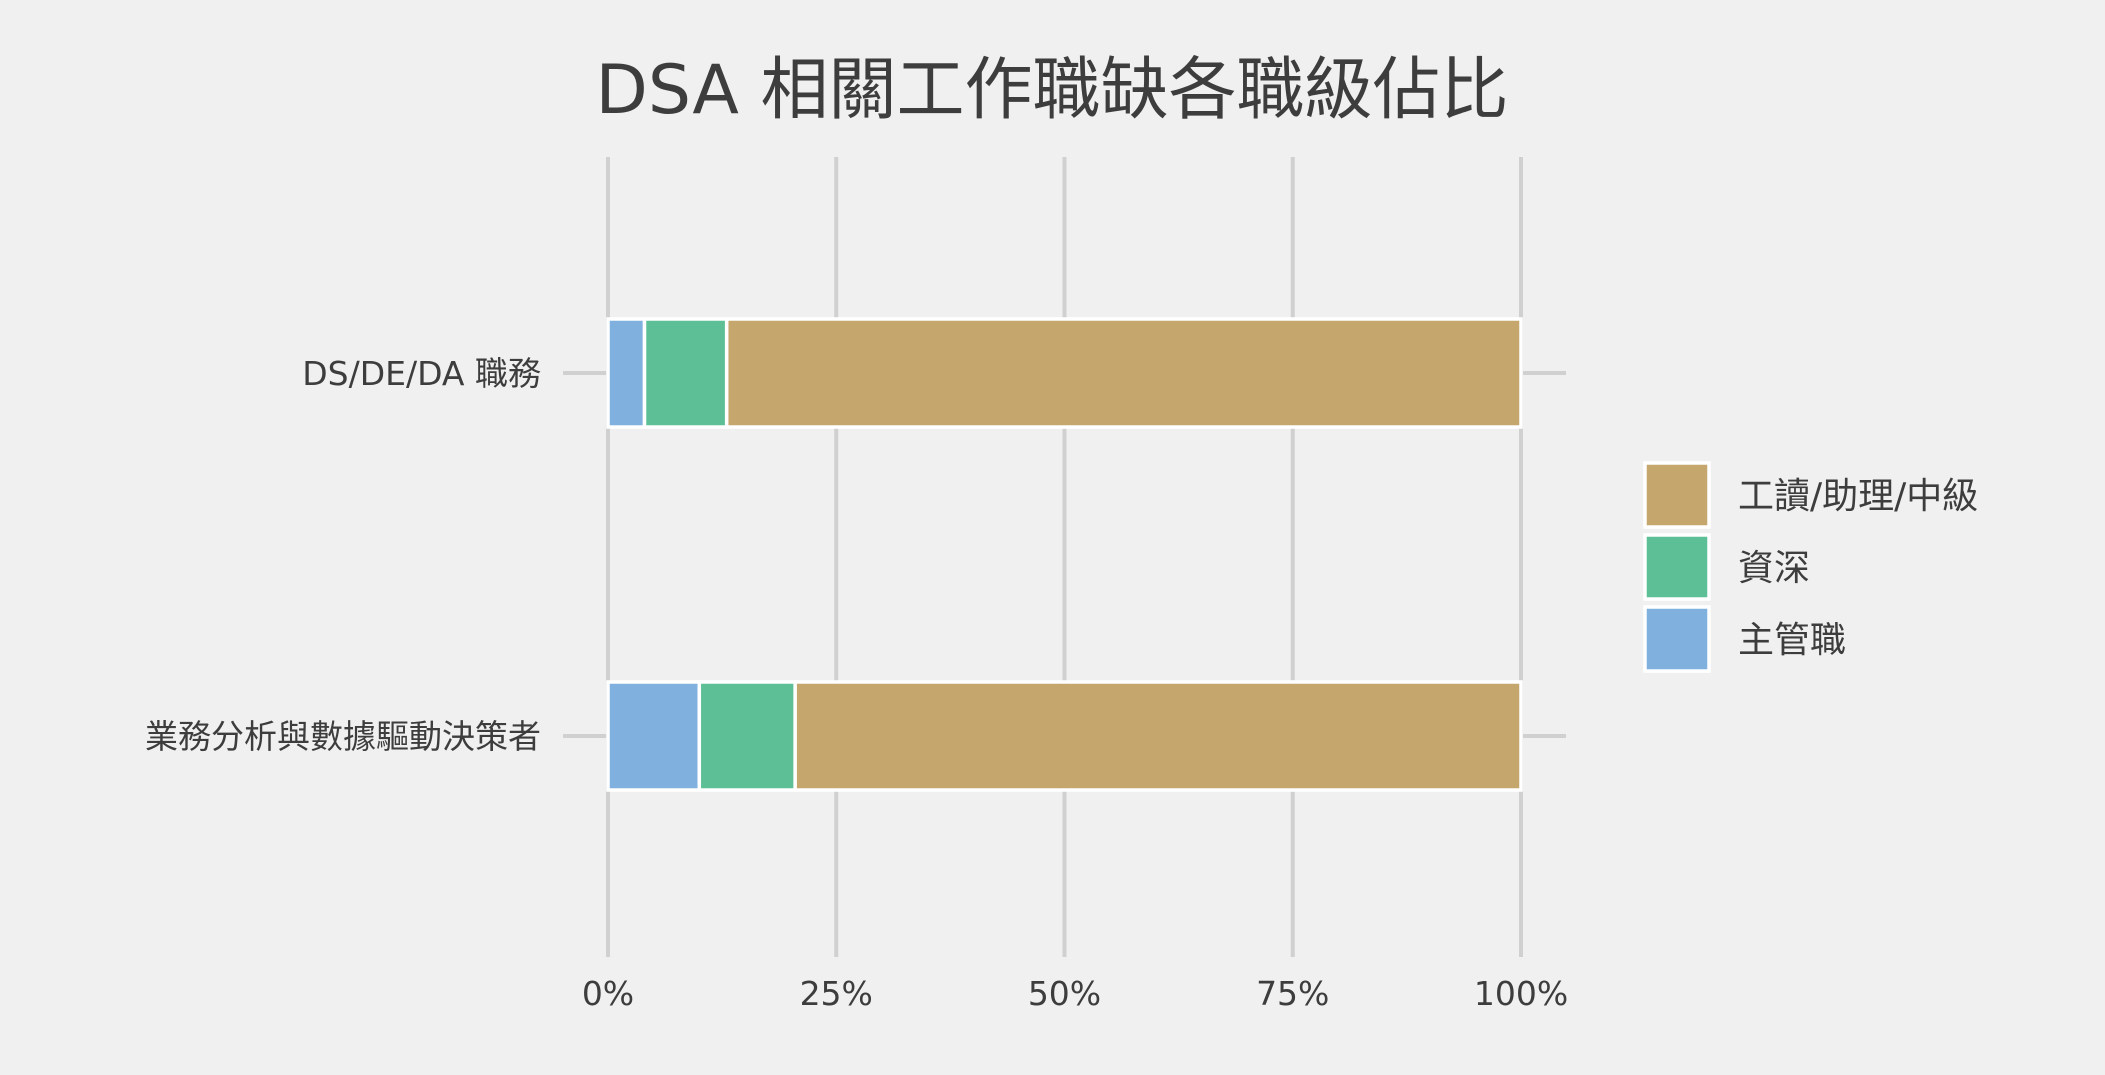 The width and height of the screenshot is (2105, 1075). What do you see at coordinates (1774, 568) in the screenshot?
I see `legend-label-1: 資深` at bounding box center [1774, 568].